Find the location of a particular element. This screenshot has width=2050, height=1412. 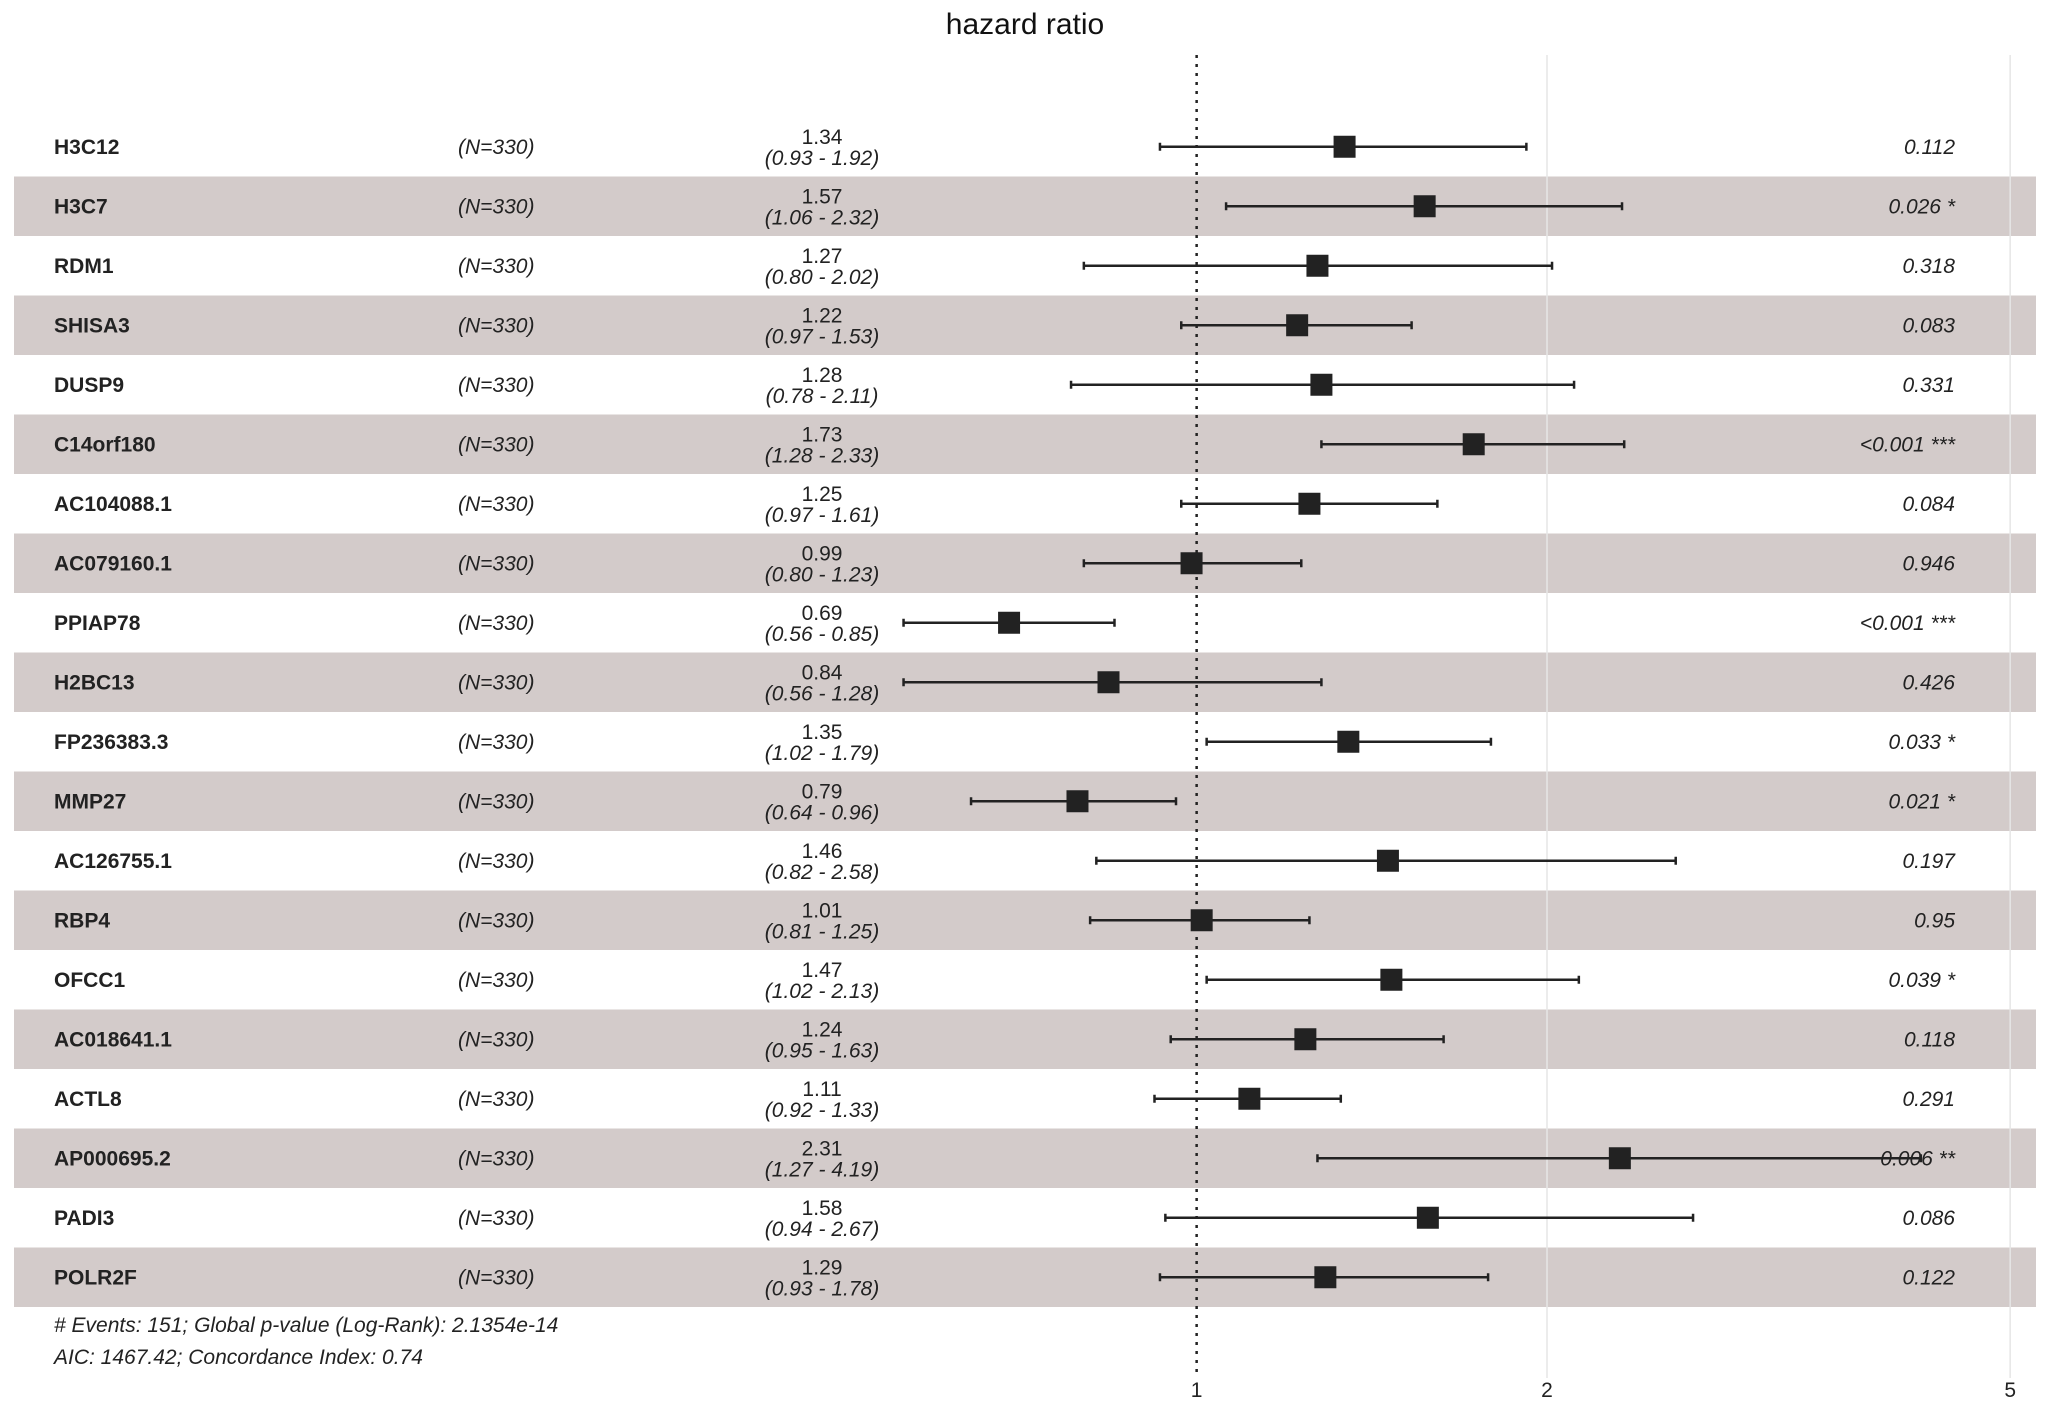

forest-row: AC104088.1 (N=330) 1.25(0.97 - 1.61) 0.084 is located at coordinates (1004, 505).